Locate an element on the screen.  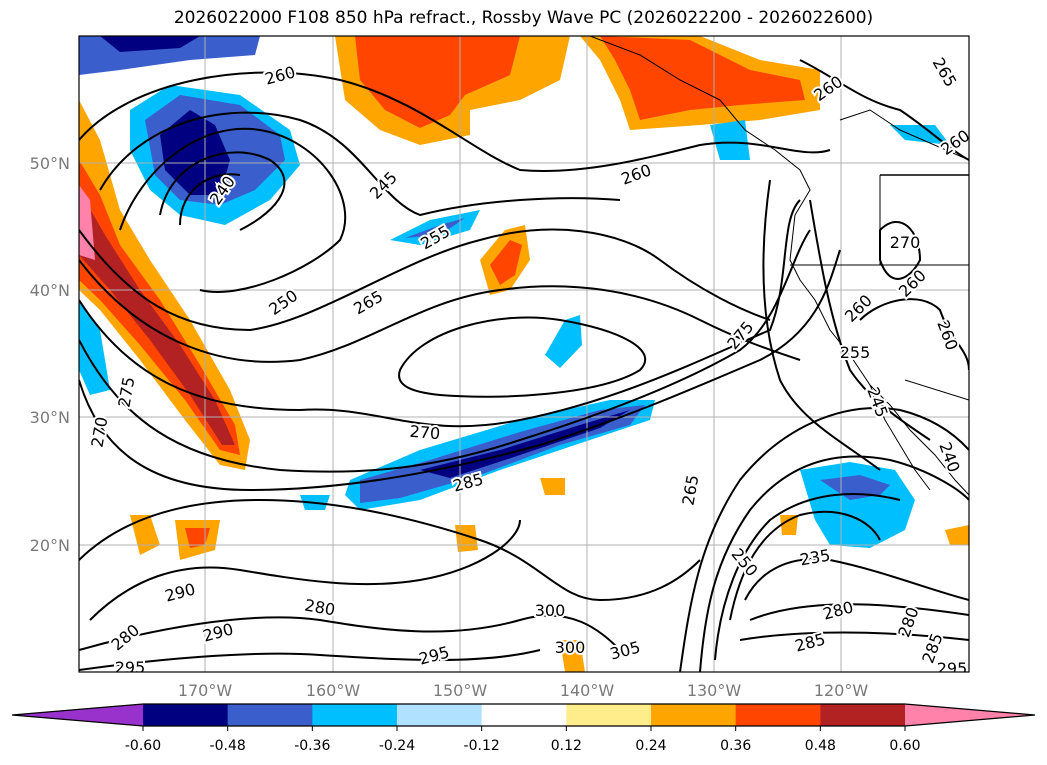
colorbar-tick-label: 0.24 is located at coordinates (650, 746).